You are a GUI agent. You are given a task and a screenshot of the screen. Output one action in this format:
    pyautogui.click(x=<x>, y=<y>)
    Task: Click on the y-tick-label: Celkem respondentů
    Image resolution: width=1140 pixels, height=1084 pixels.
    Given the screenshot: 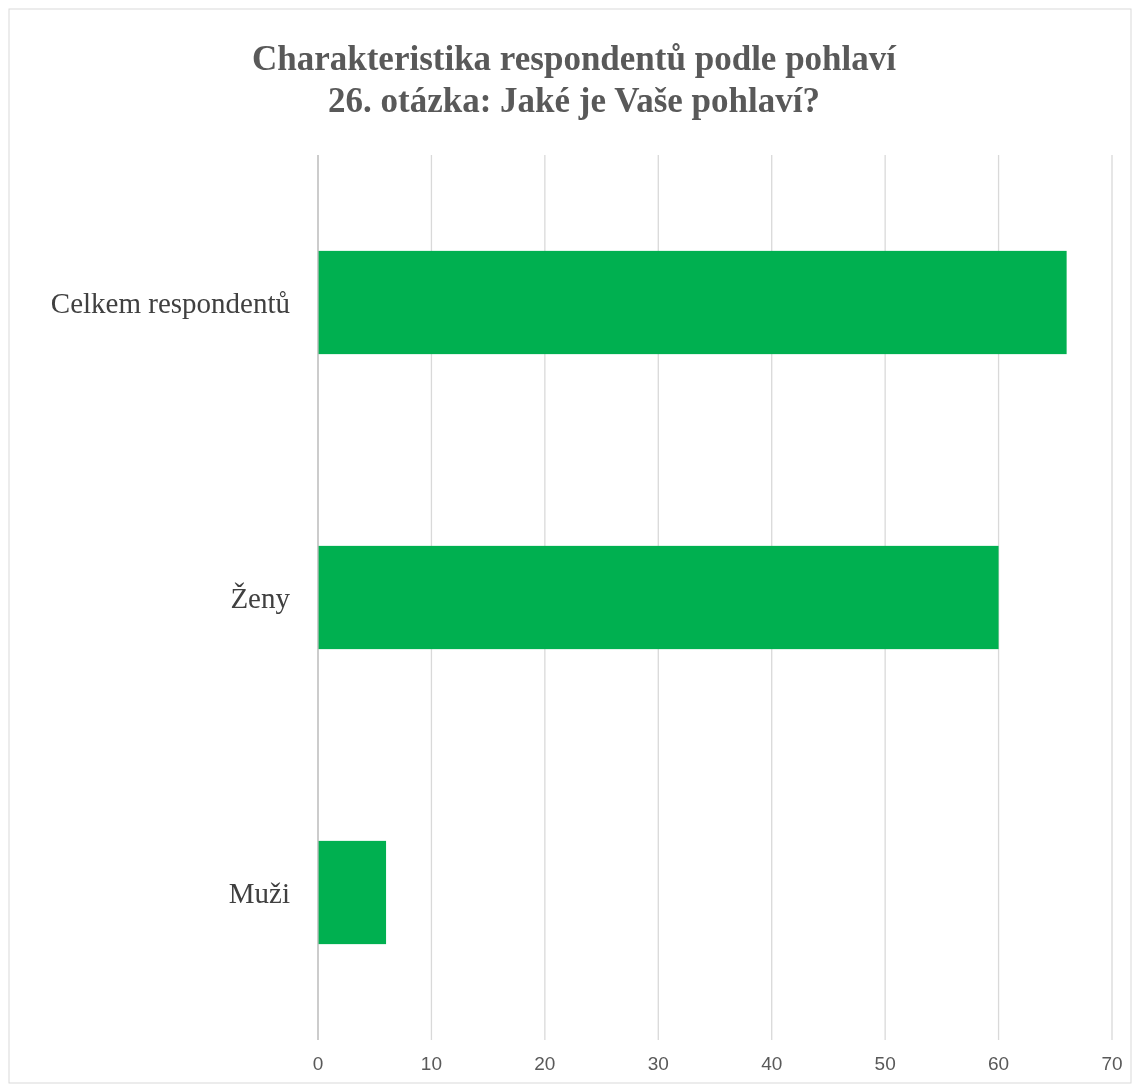 What is the action you would take?
    pyautogui.click(x=170, y=302)
    